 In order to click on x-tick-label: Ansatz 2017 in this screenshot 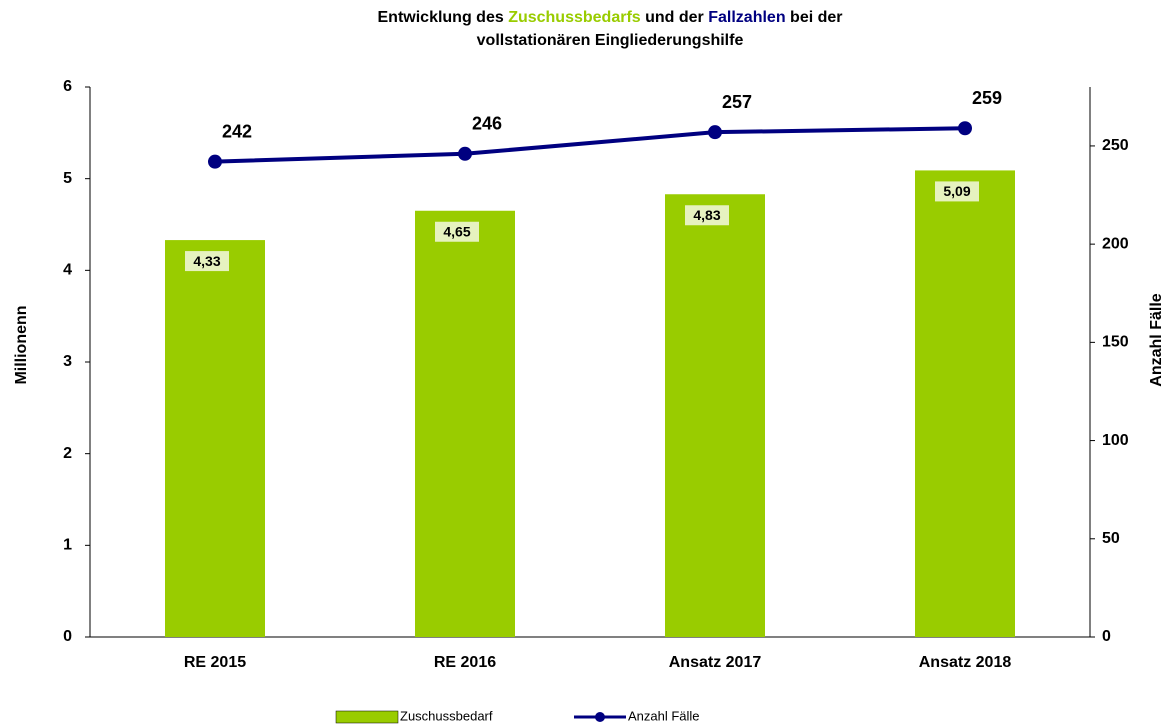, I will do `click(715, 662)`.